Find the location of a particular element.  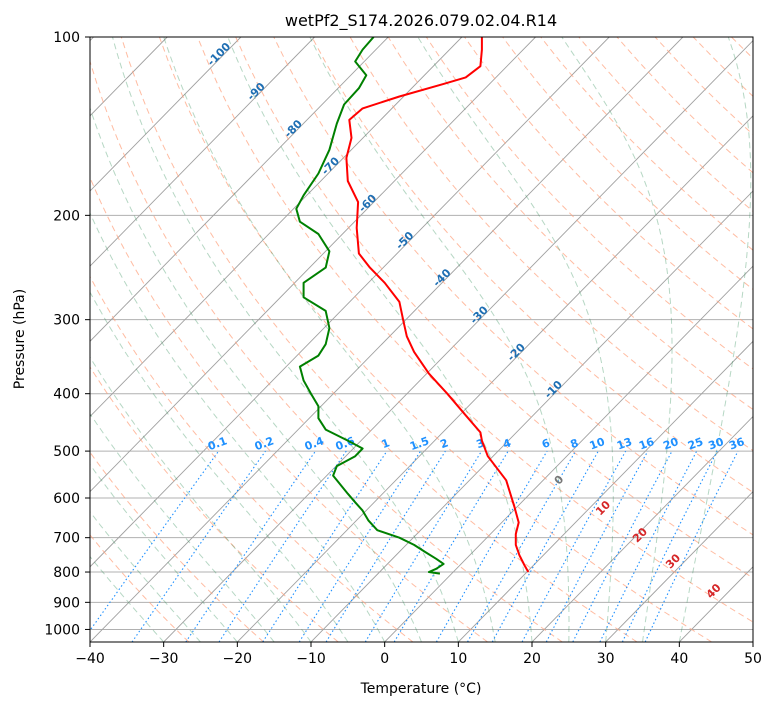

dry-adiabat-label: -40 is located at coordinates (441, 277).